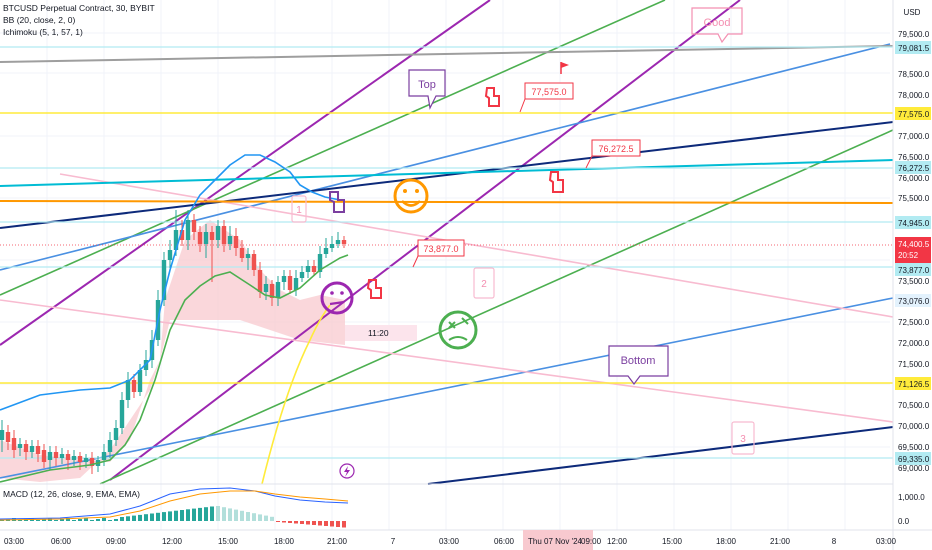 The width and height of the screenshot is (932, 550). I want to click on macd-legend: MACD (12, 26, close, 9, EMA, EMA), so click(71, 494).